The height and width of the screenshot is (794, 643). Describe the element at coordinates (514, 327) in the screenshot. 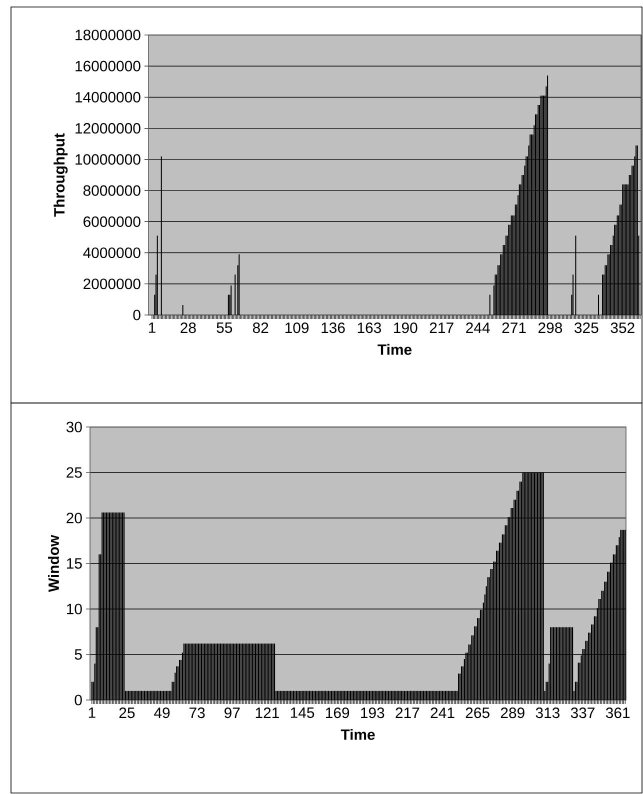

I see `x-tick-label: 271` at that location.